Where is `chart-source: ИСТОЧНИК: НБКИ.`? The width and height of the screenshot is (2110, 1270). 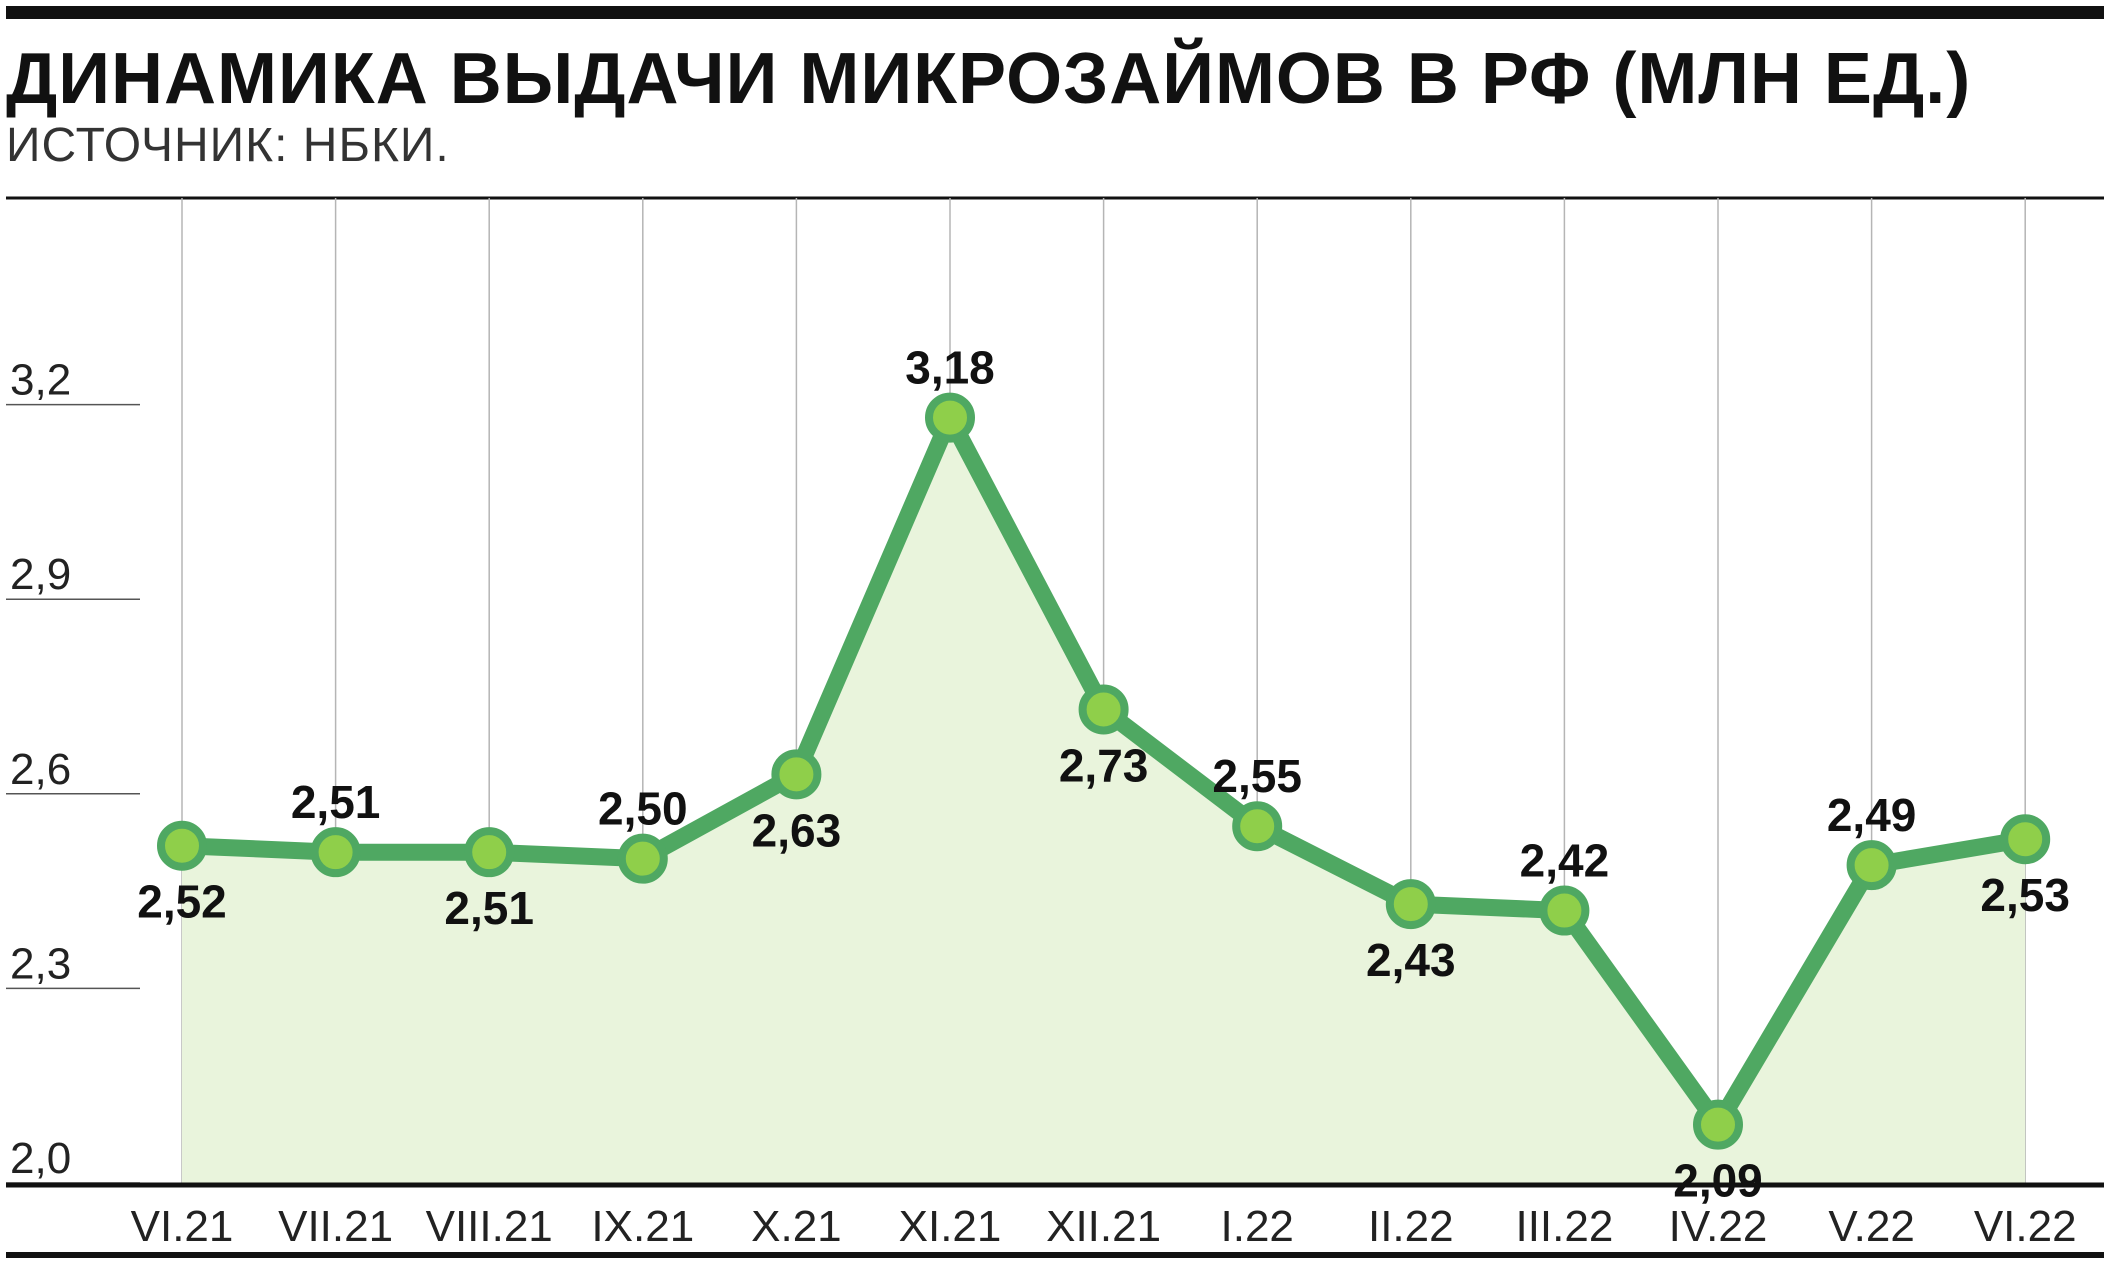 chart-source: ИСТОЧНИК: НБКИ. is located at coordinates (228, 145).